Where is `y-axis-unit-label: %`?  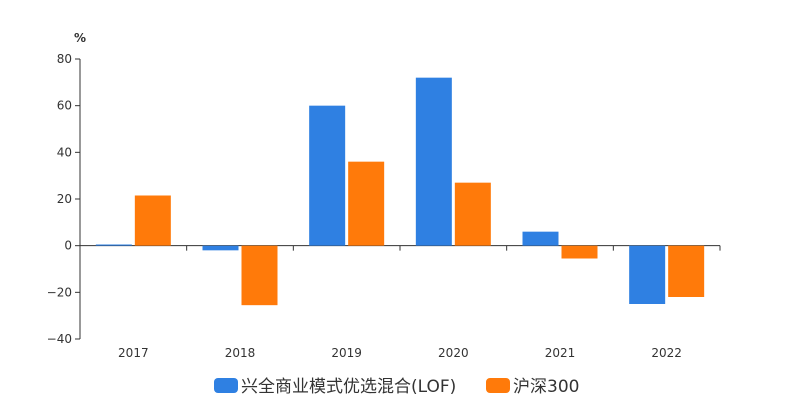 y-axis-unit-label: % is located at coordinates (80, 38).